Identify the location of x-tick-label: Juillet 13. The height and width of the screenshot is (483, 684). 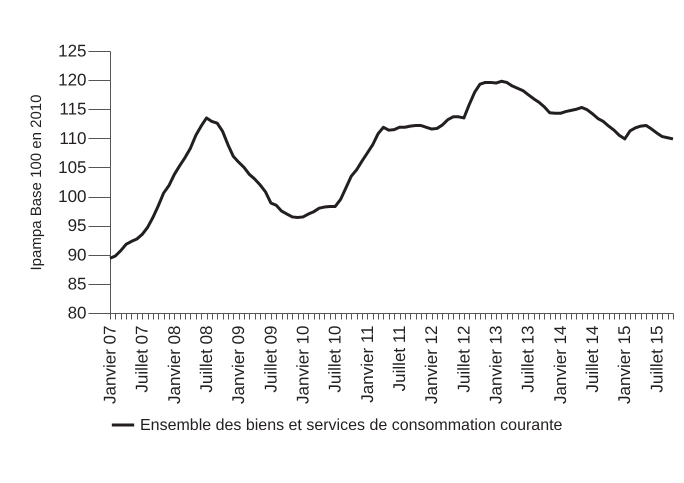
(528, 359).